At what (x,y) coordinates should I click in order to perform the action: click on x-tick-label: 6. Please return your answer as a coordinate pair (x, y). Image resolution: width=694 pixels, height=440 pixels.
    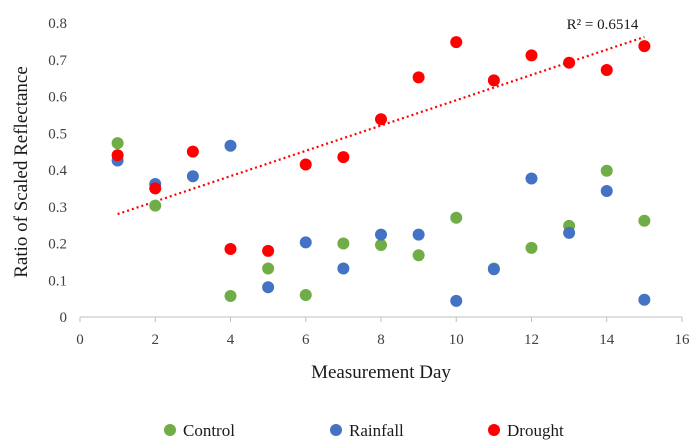
    Looking at the image, I should click on (306, 340).